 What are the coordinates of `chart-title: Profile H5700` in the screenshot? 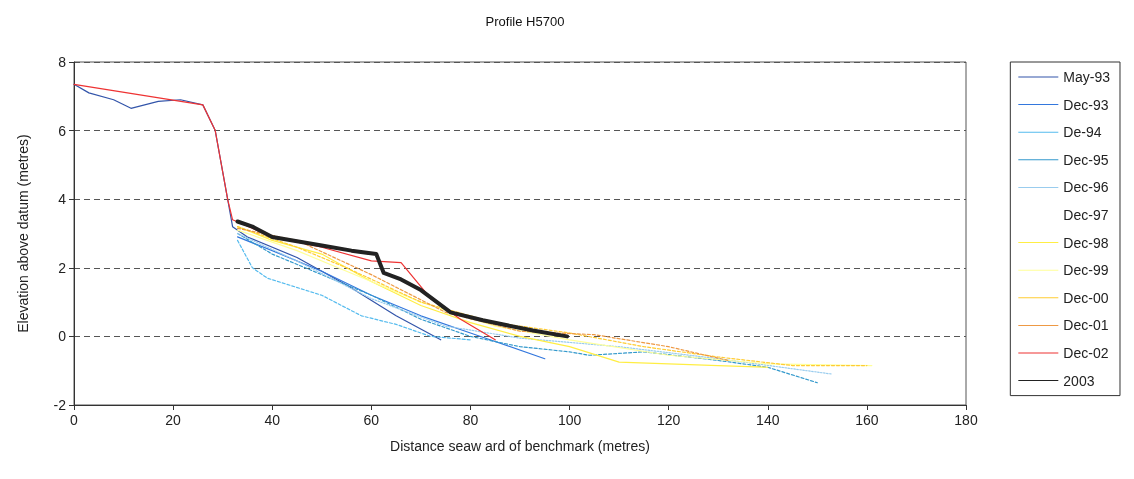 It's located at (525, 21).